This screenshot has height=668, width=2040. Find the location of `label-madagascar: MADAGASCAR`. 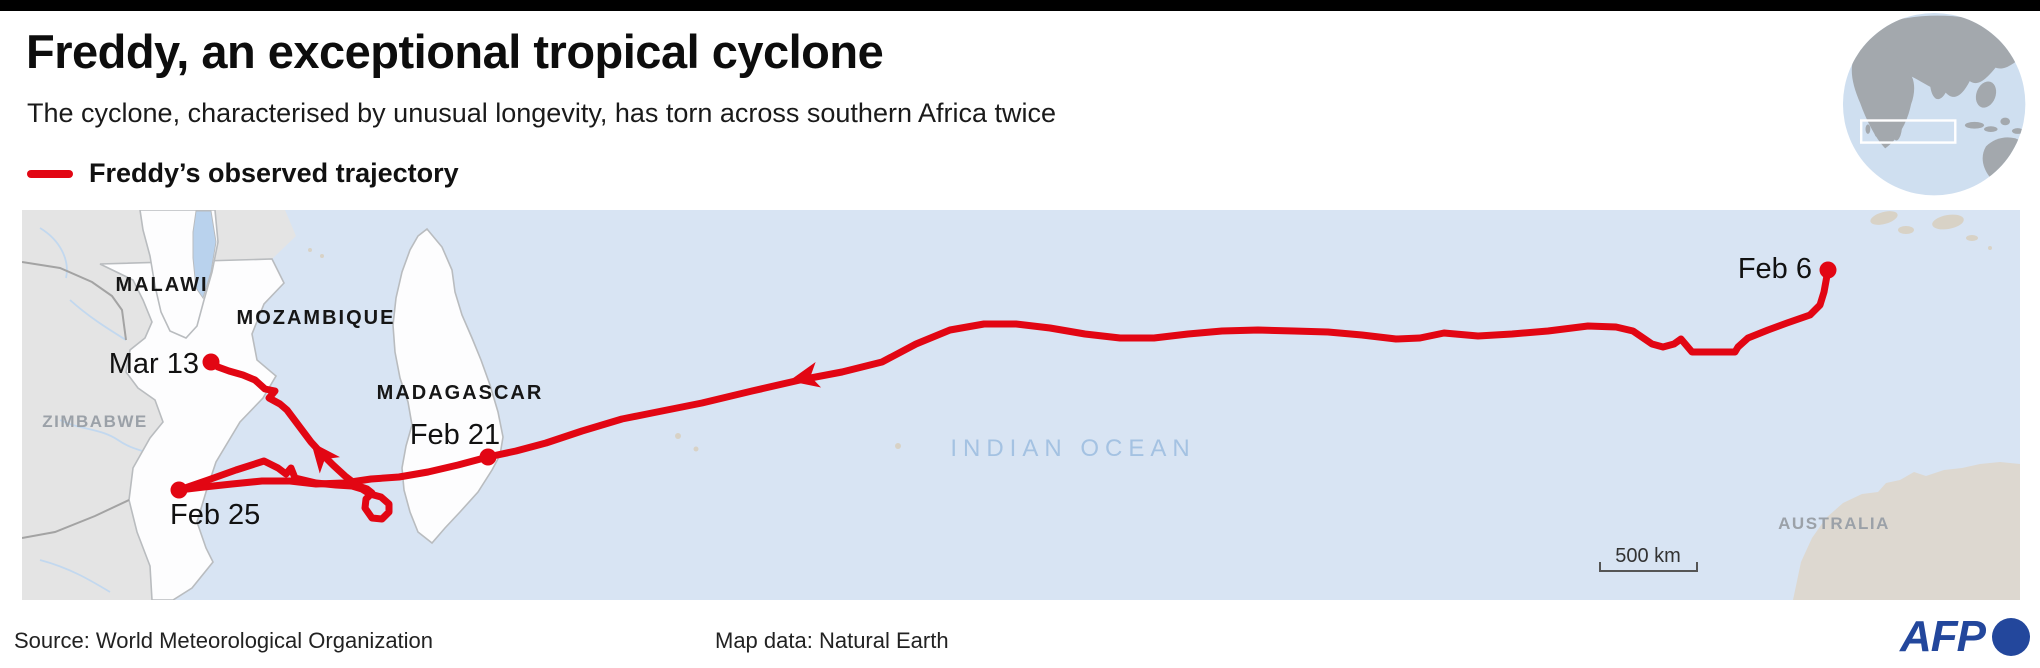

label-madagascar: MADAGASCAR is located at coordinates (460, 393).